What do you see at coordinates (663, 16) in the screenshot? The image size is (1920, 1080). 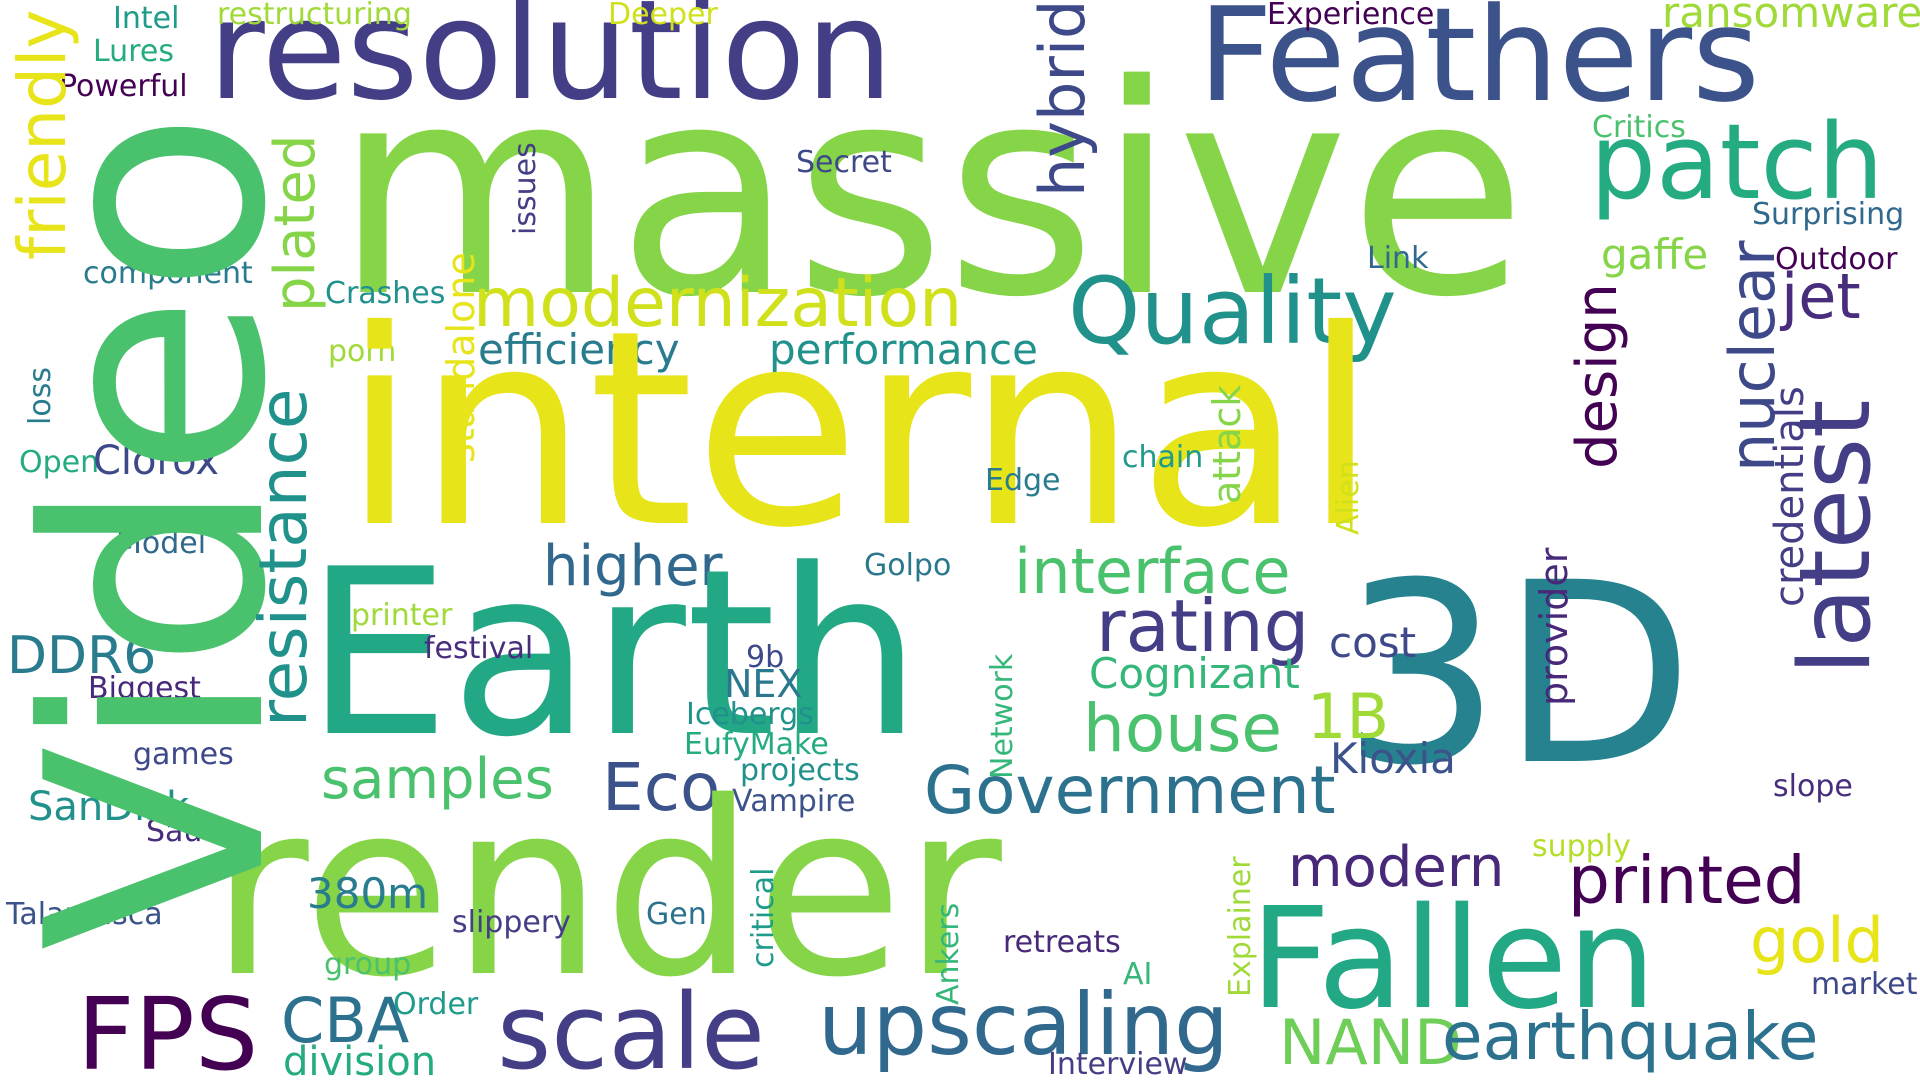 I see `word-deeper: Deeper` at bounding box center [663, 16].